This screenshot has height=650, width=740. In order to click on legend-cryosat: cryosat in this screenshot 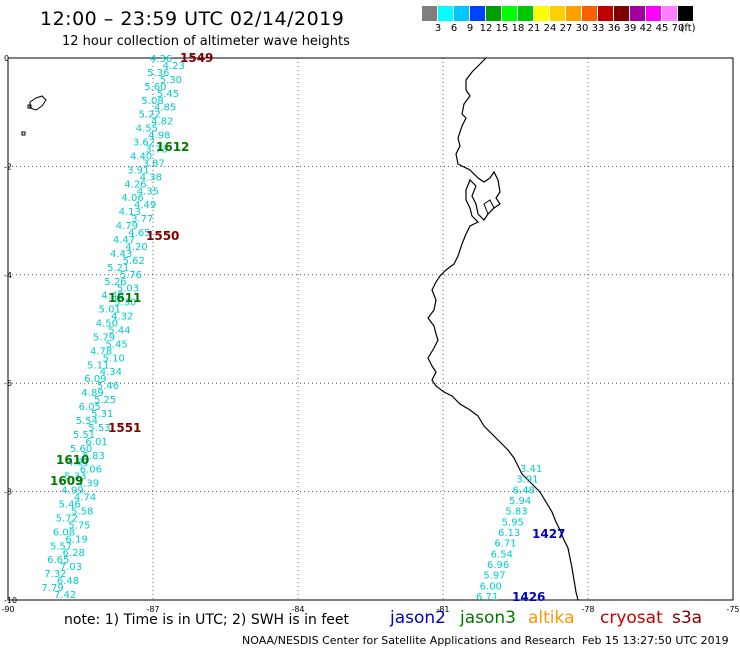, I will do `click(631, 618)`.